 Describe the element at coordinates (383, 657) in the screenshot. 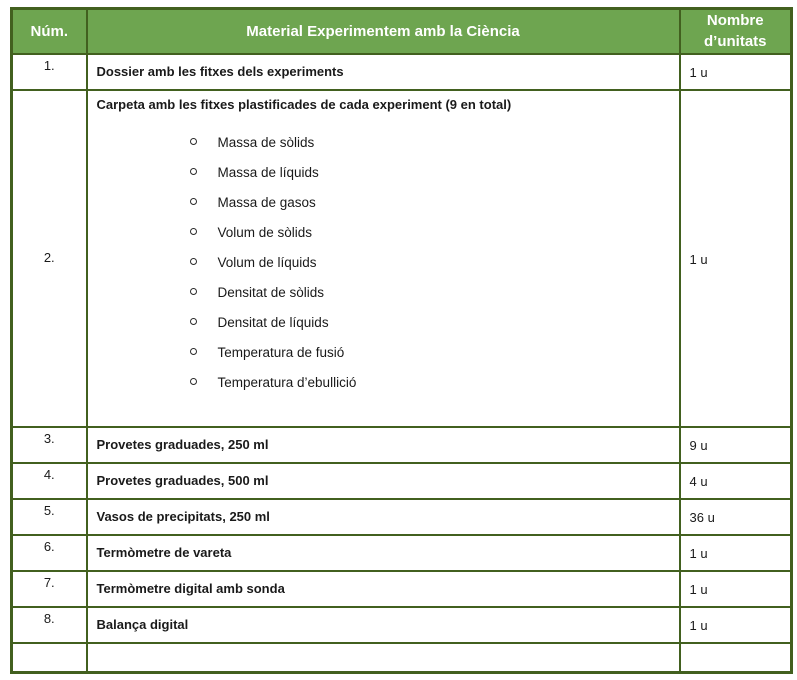

I see `material-cell` at that location.